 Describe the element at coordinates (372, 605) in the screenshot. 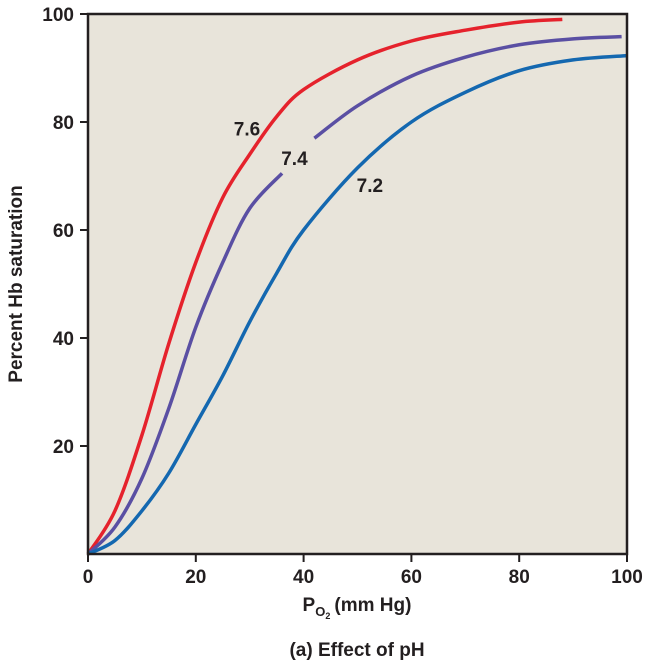

I see `x-axis-title-unit: (mm Hg)` at that location.